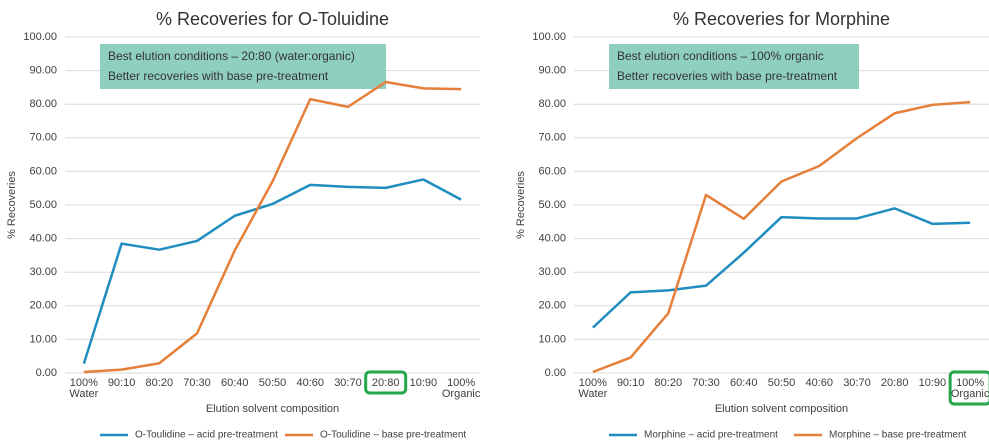 This screenshot has height=443, width=989. What do you see at coordinates (393, 435) in the screenshot?
I see `legend-label: O-Toulidine – base pre-treatment` at bounding box center [393, 435].